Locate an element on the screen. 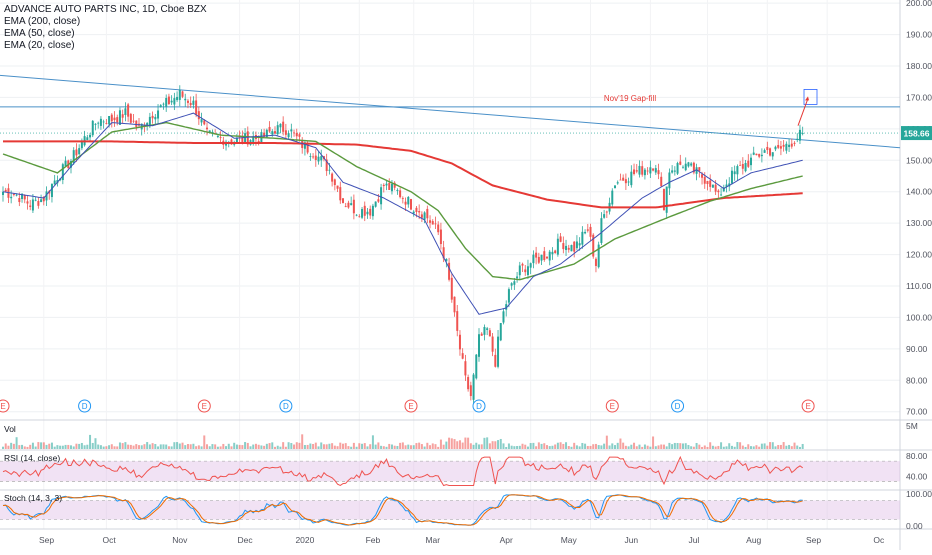  time-tick-label: Jul is located at coordinates (693, 540).